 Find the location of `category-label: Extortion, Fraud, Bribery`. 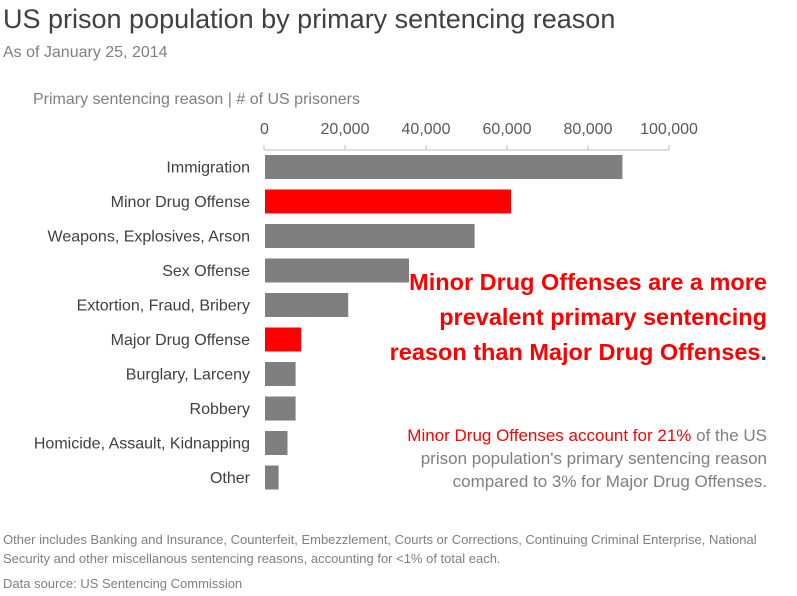

category-label: Extortion, Fraud, Bribery is located at coordinates (163, 306).